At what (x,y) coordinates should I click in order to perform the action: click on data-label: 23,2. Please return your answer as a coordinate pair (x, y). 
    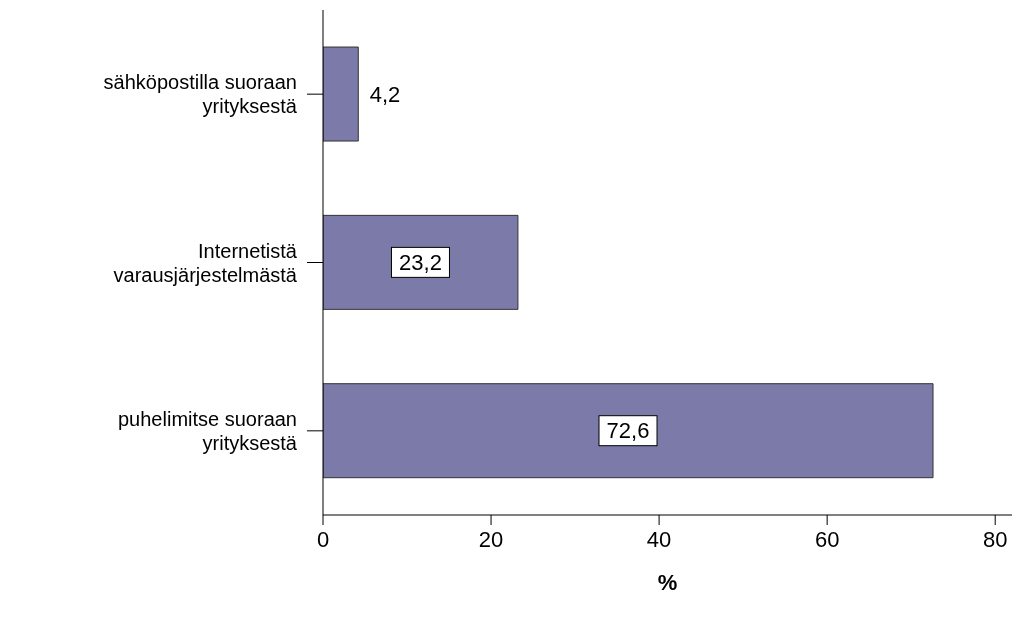
    Looking at the image, I should click on (420, 262).